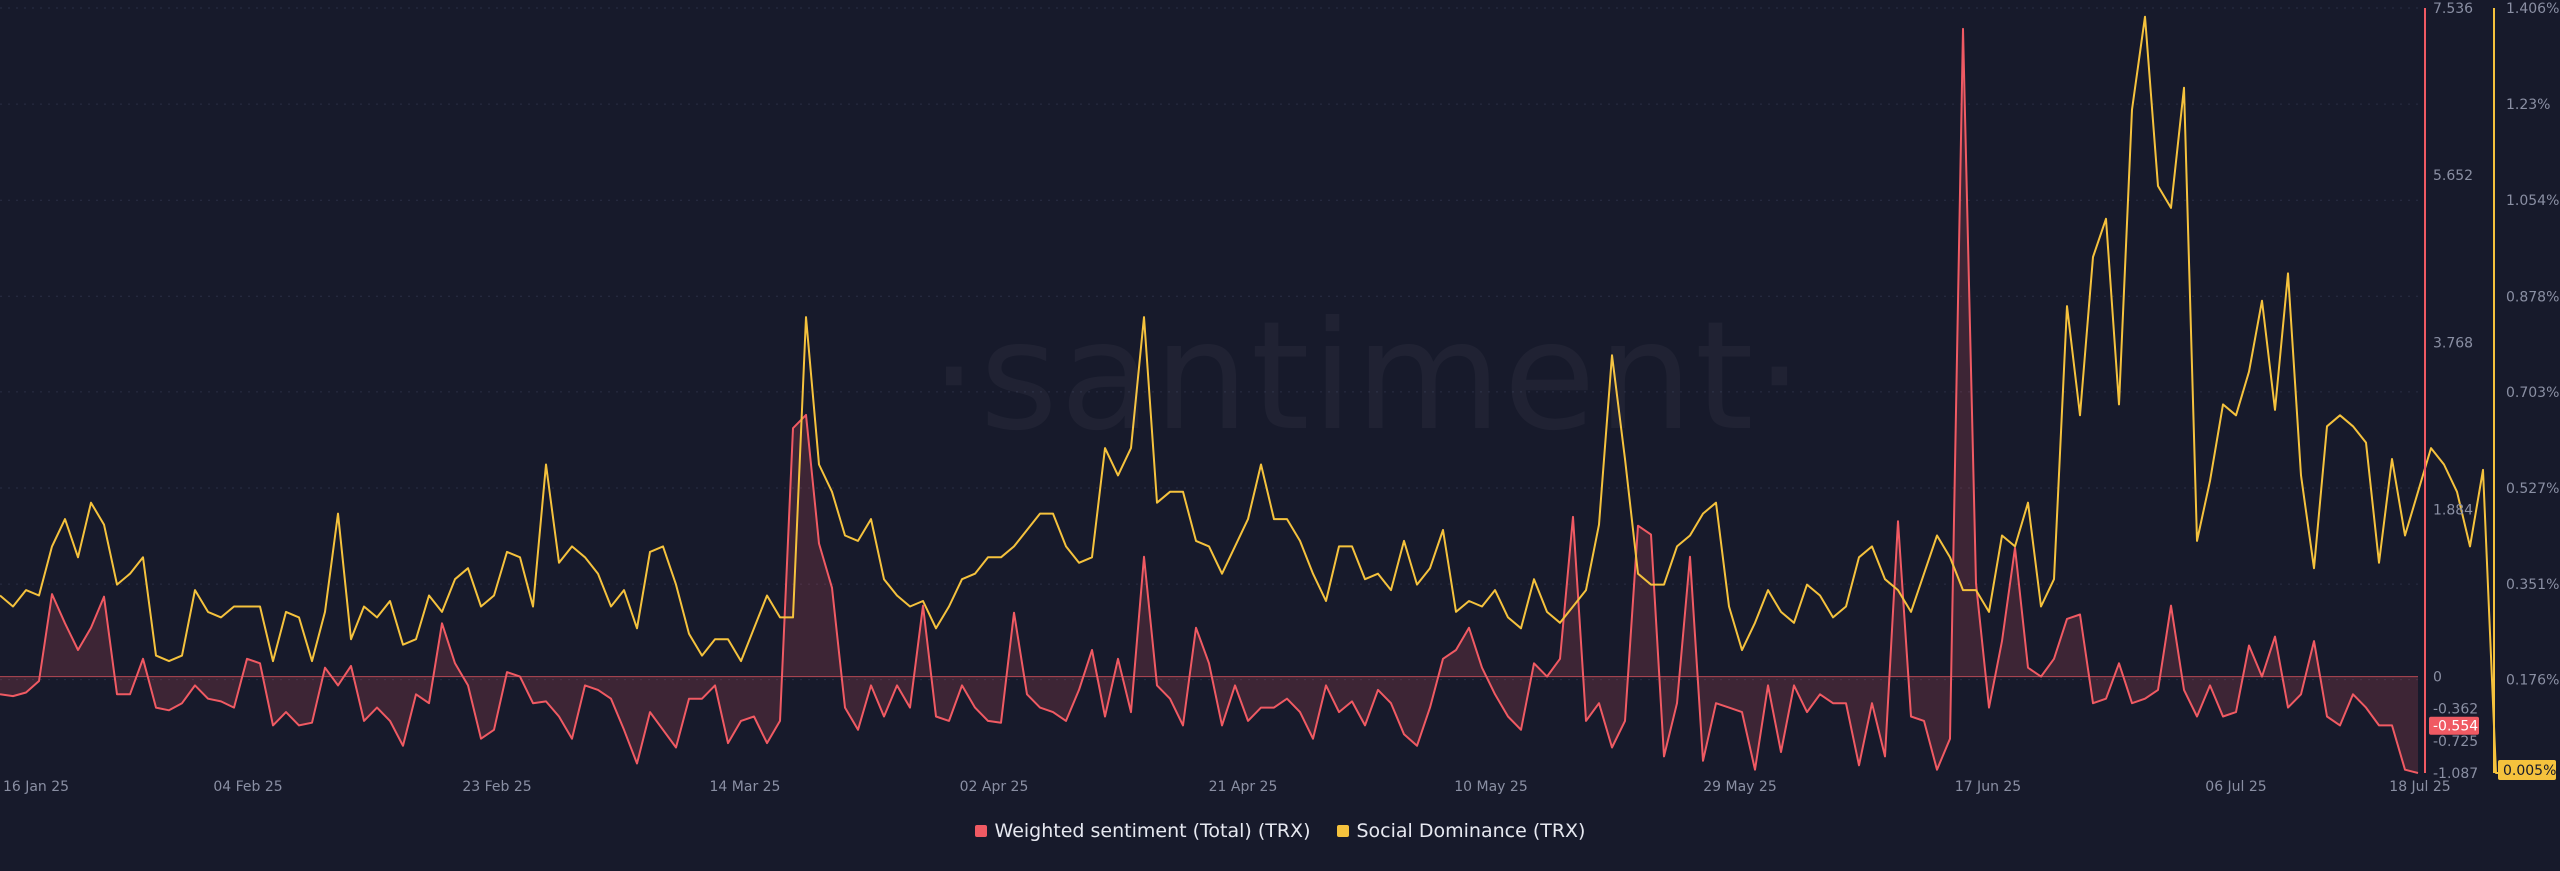 The height and width of the screenshot is (871, 2560). Describe the element at coordinates (247, 787) in the screenshot. I see `x-tick-label: 04 Feb 25` at that location.